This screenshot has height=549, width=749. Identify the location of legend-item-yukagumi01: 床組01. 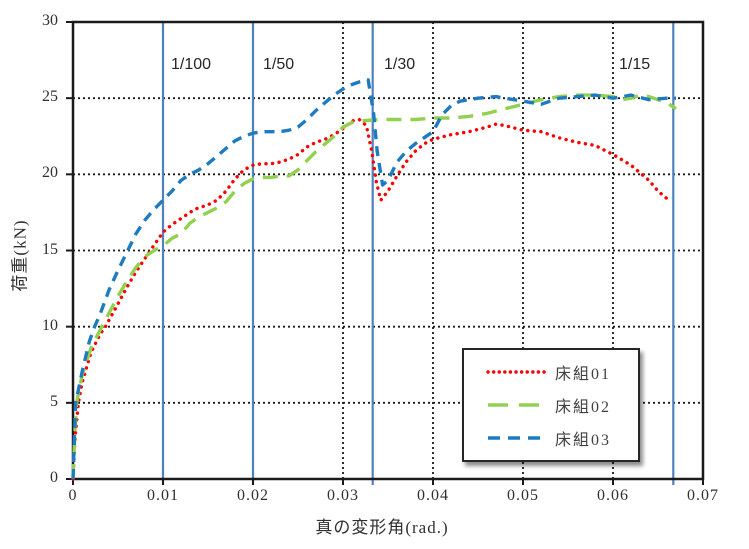
(562, 372).